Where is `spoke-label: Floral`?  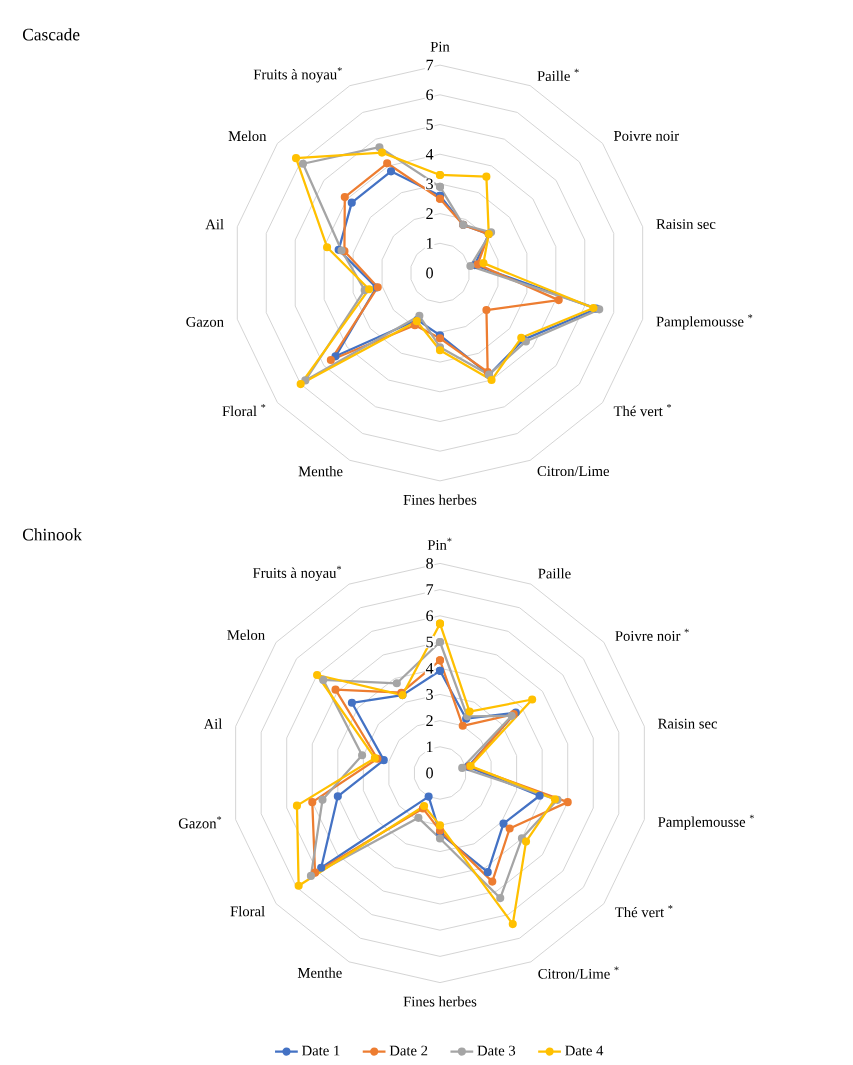 spoke-label: Floral is located at coordinates (247, 911).